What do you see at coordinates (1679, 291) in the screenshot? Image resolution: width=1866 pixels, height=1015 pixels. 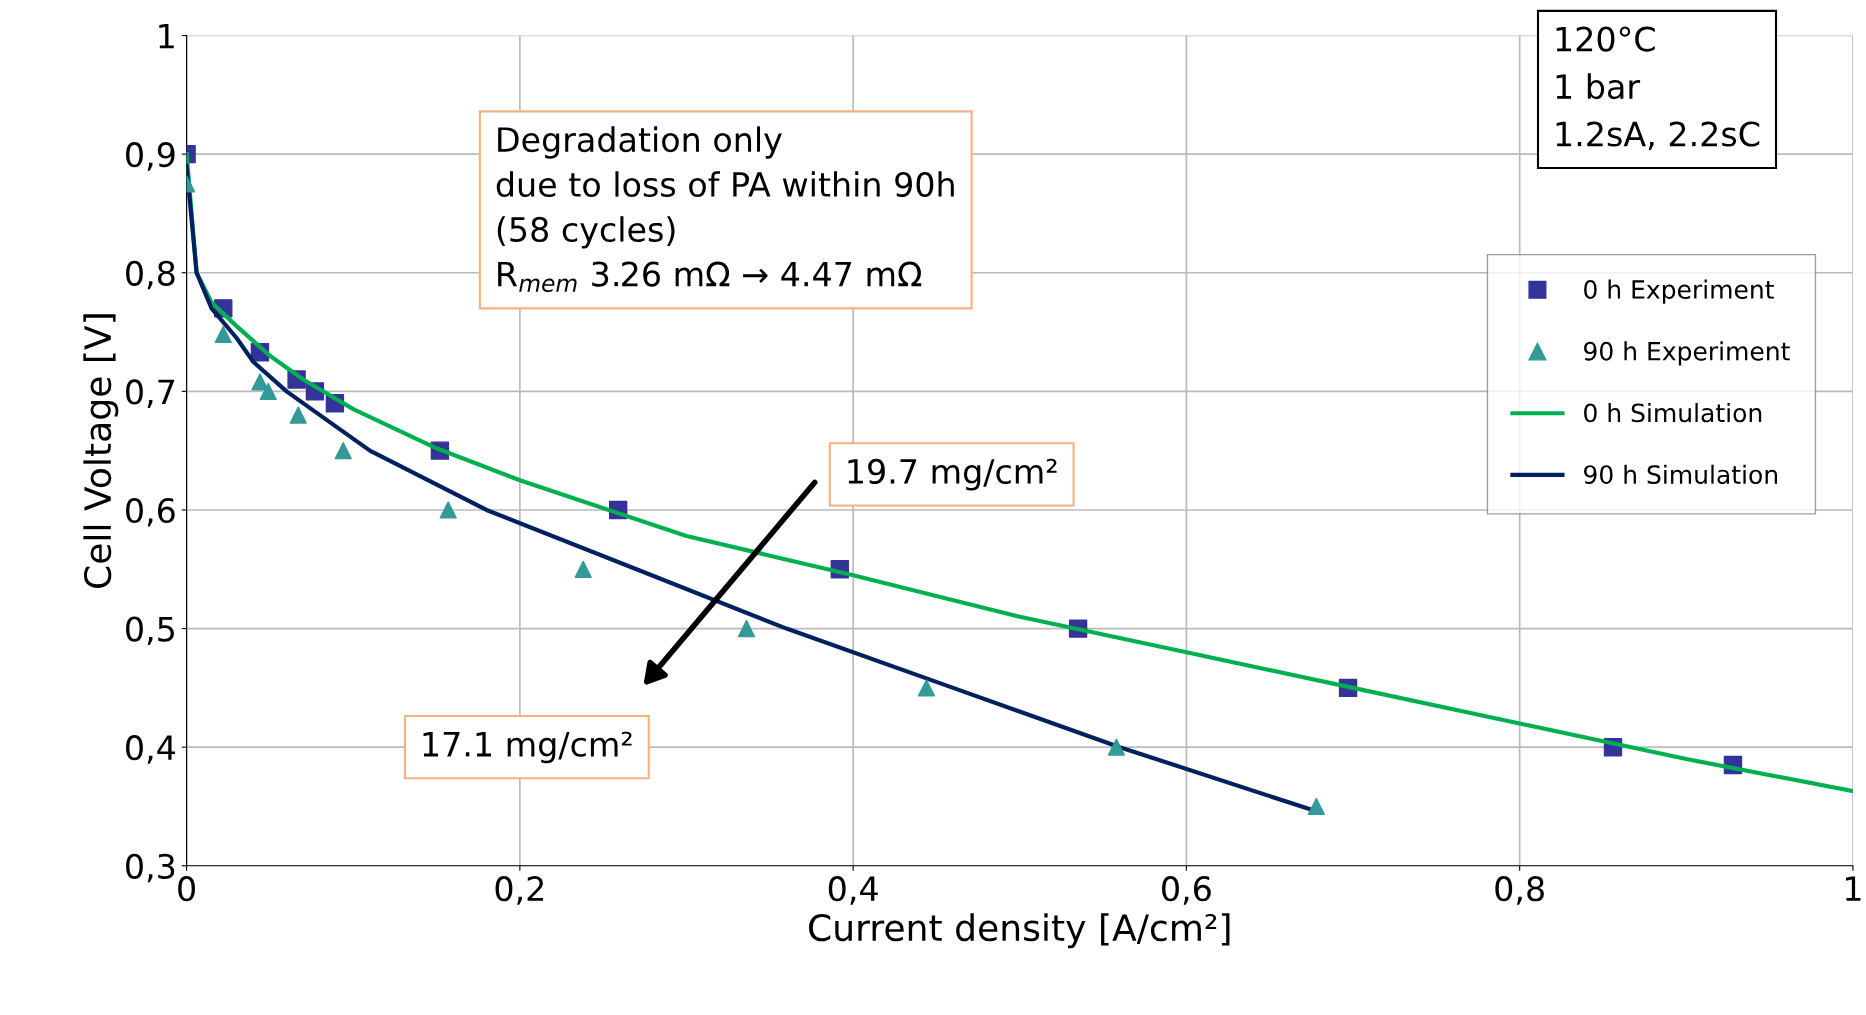 I see `legend-label: 0 h Experiment` at bounding box center [1679, 291].